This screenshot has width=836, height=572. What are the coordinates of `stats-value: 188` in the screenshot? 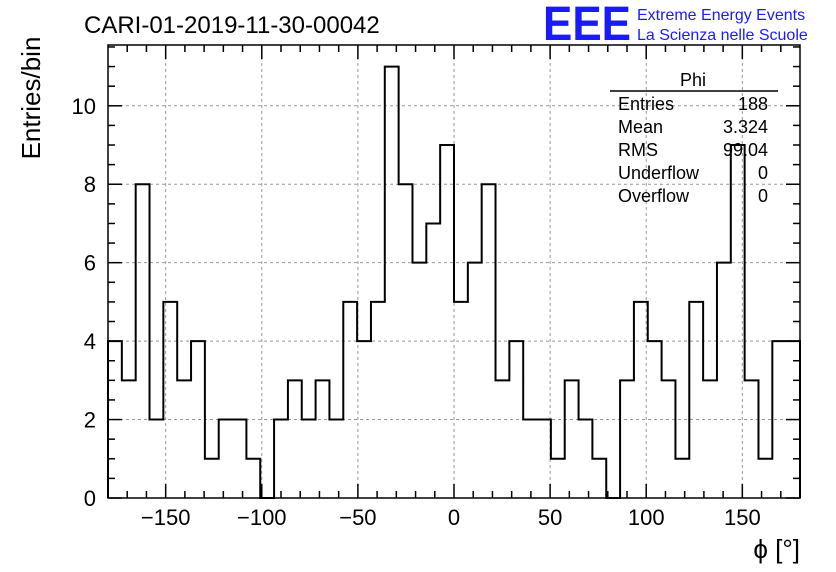 It's located at (753, 104).